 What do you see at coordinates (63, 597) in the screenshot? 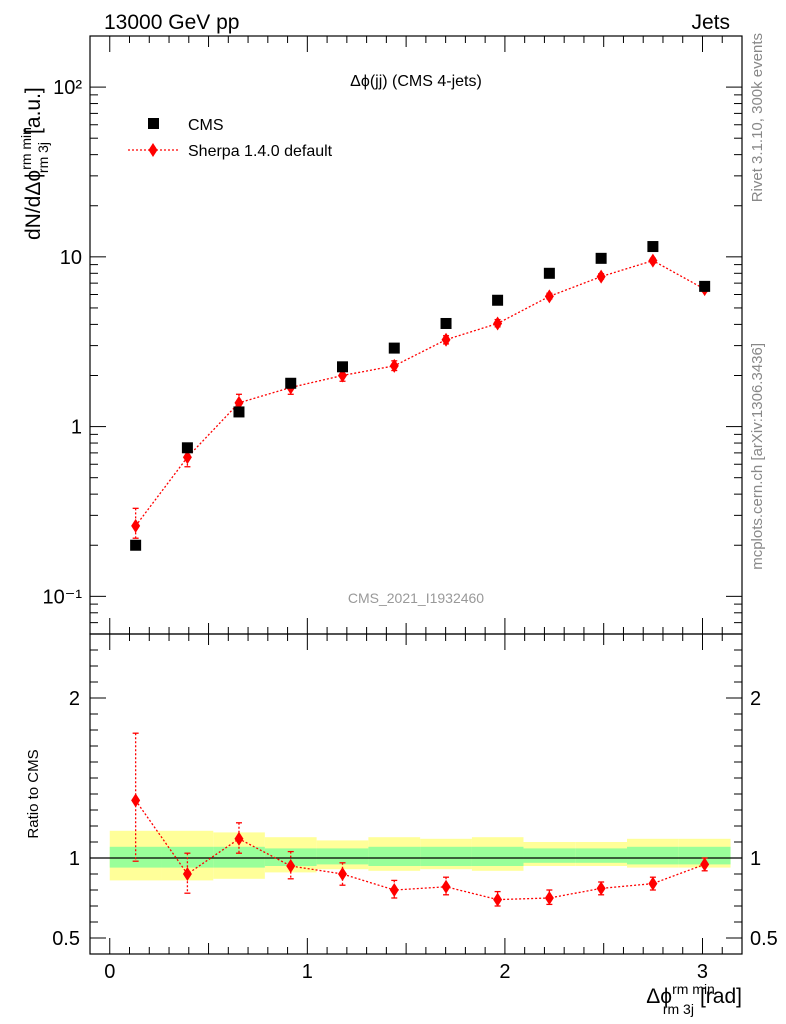
I see `main-y-tick-label: 10⁻¹` at bounding box center [63, 597].